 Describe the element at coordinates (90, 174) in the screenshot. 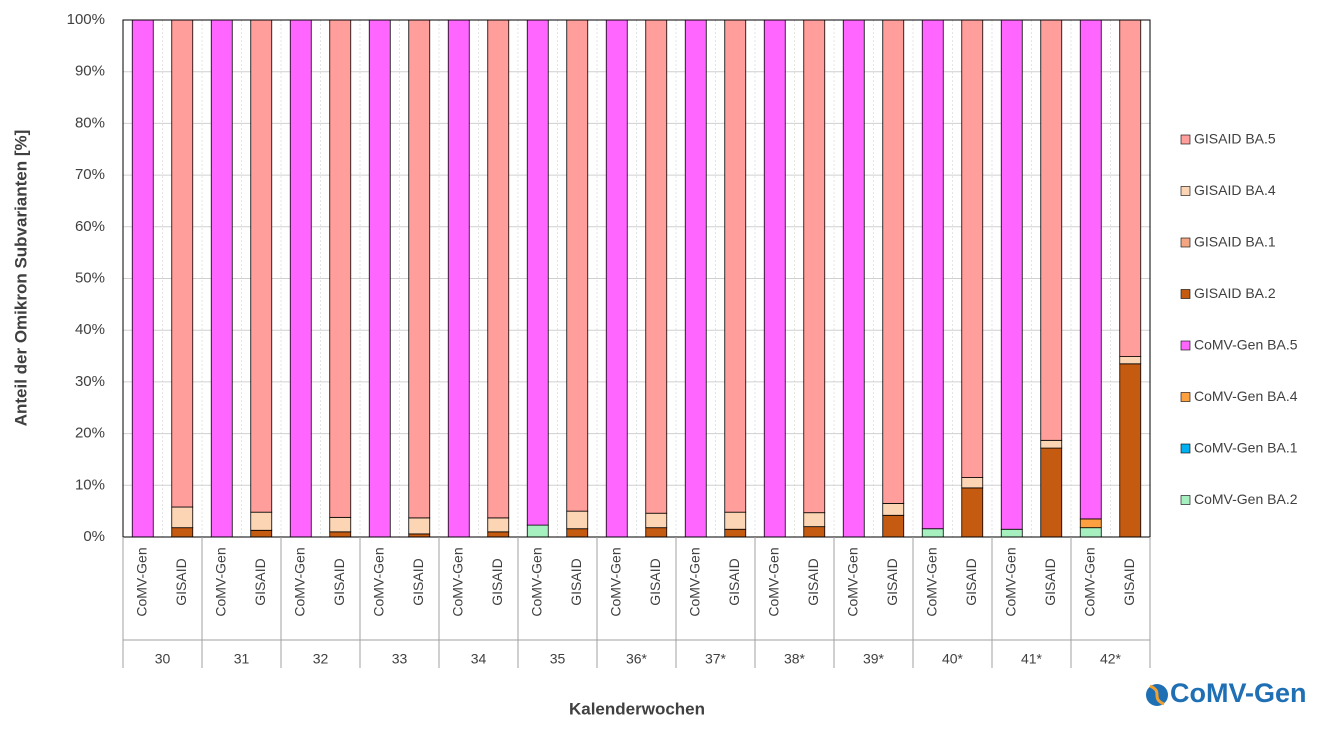

I see `y-tick-label: 70%` at that location.